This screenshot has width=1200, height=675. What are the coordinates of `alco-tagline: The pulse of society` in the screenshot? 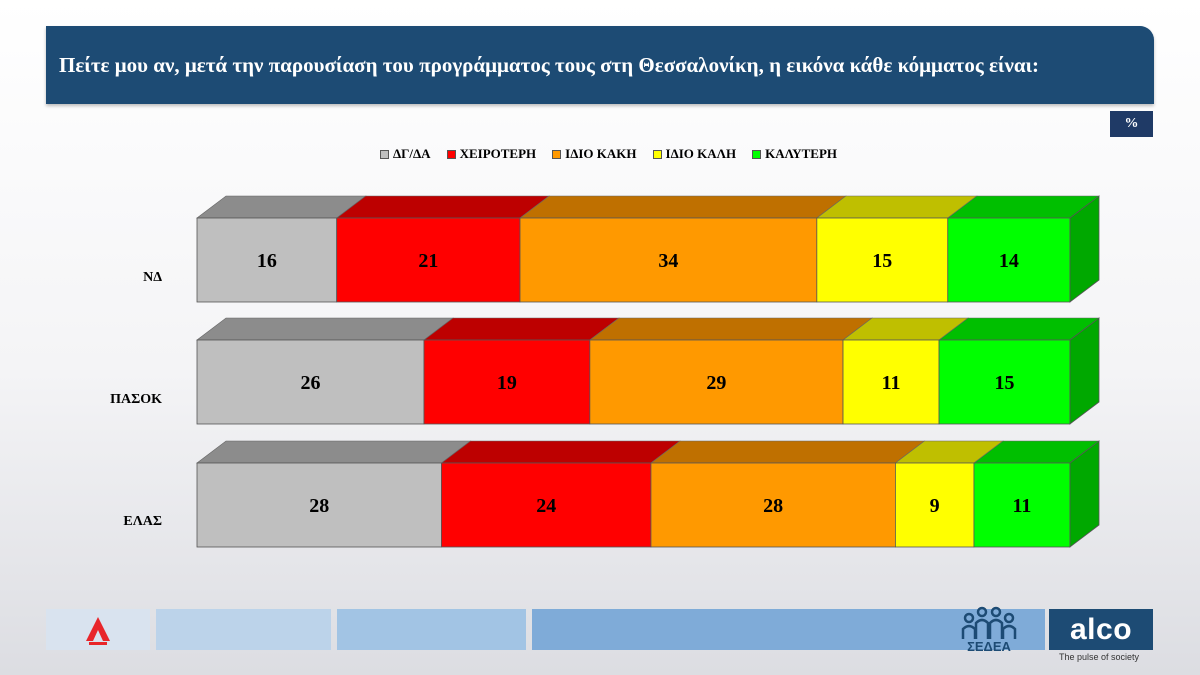 It's located at (1099, 657).